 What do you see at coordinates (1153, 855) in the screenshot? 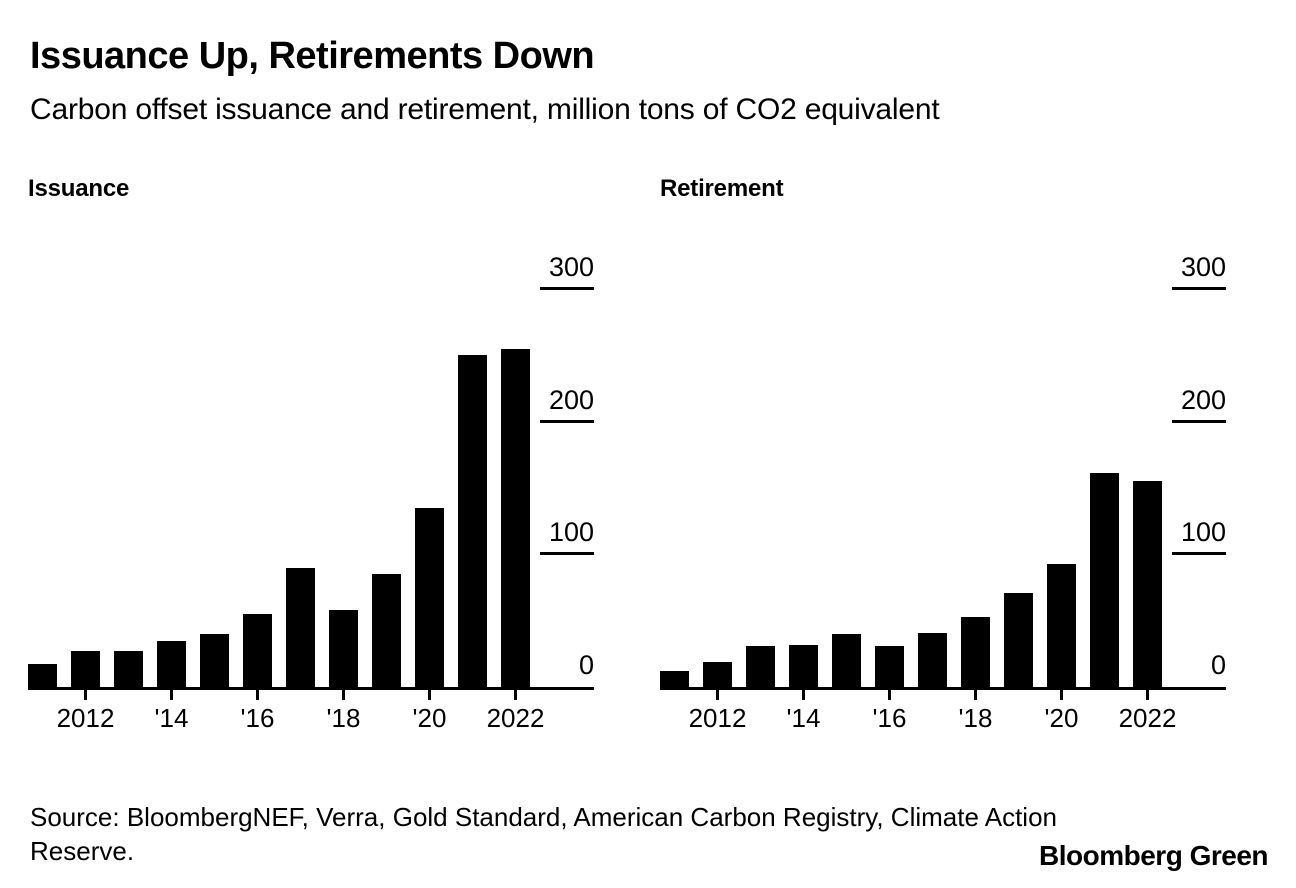
I see `brand-logo: Bloomberg Green` at bounding box center [1153, 855].